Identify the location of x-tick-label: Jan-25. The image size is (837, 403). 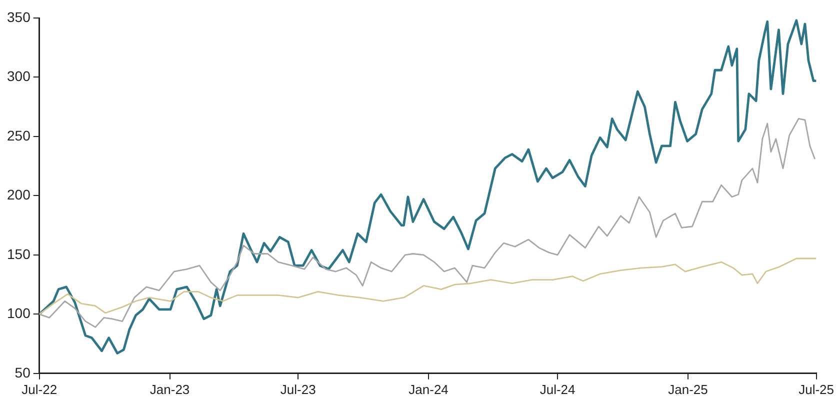
(688, 389).